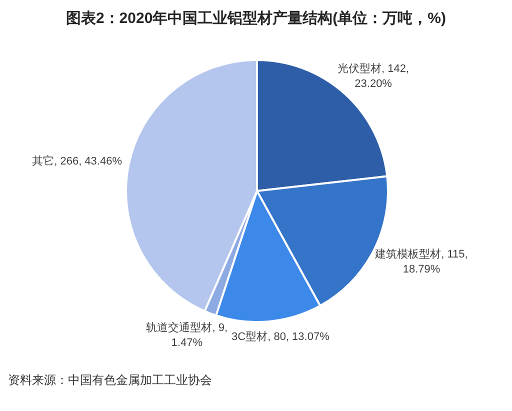 Image resolution: width=512 pixels, height=411 pixels. Describe the element at coordinates (110, 380) in the screenshot. I see `text: 资料来源：中国有色金属加工工业协会` at that location.